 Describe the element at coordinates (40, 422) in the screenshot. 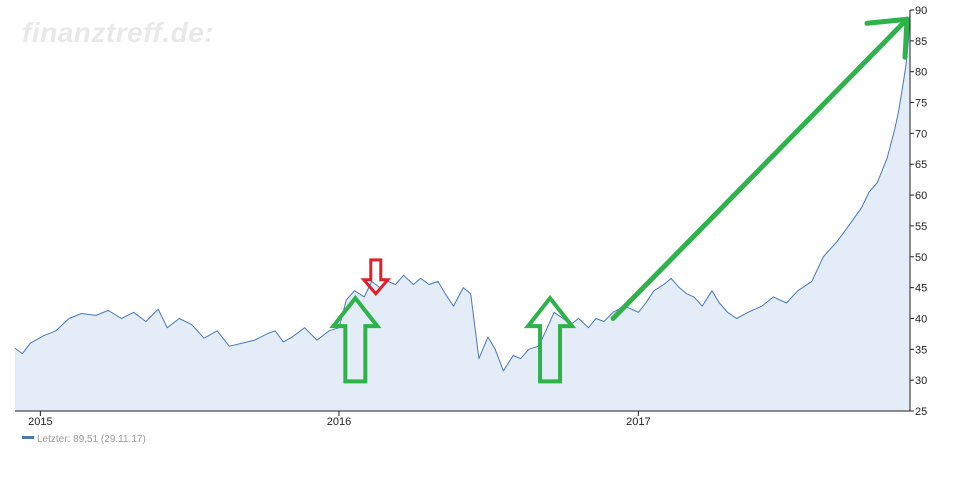

I see `x-tick-label: 2015` at that location.